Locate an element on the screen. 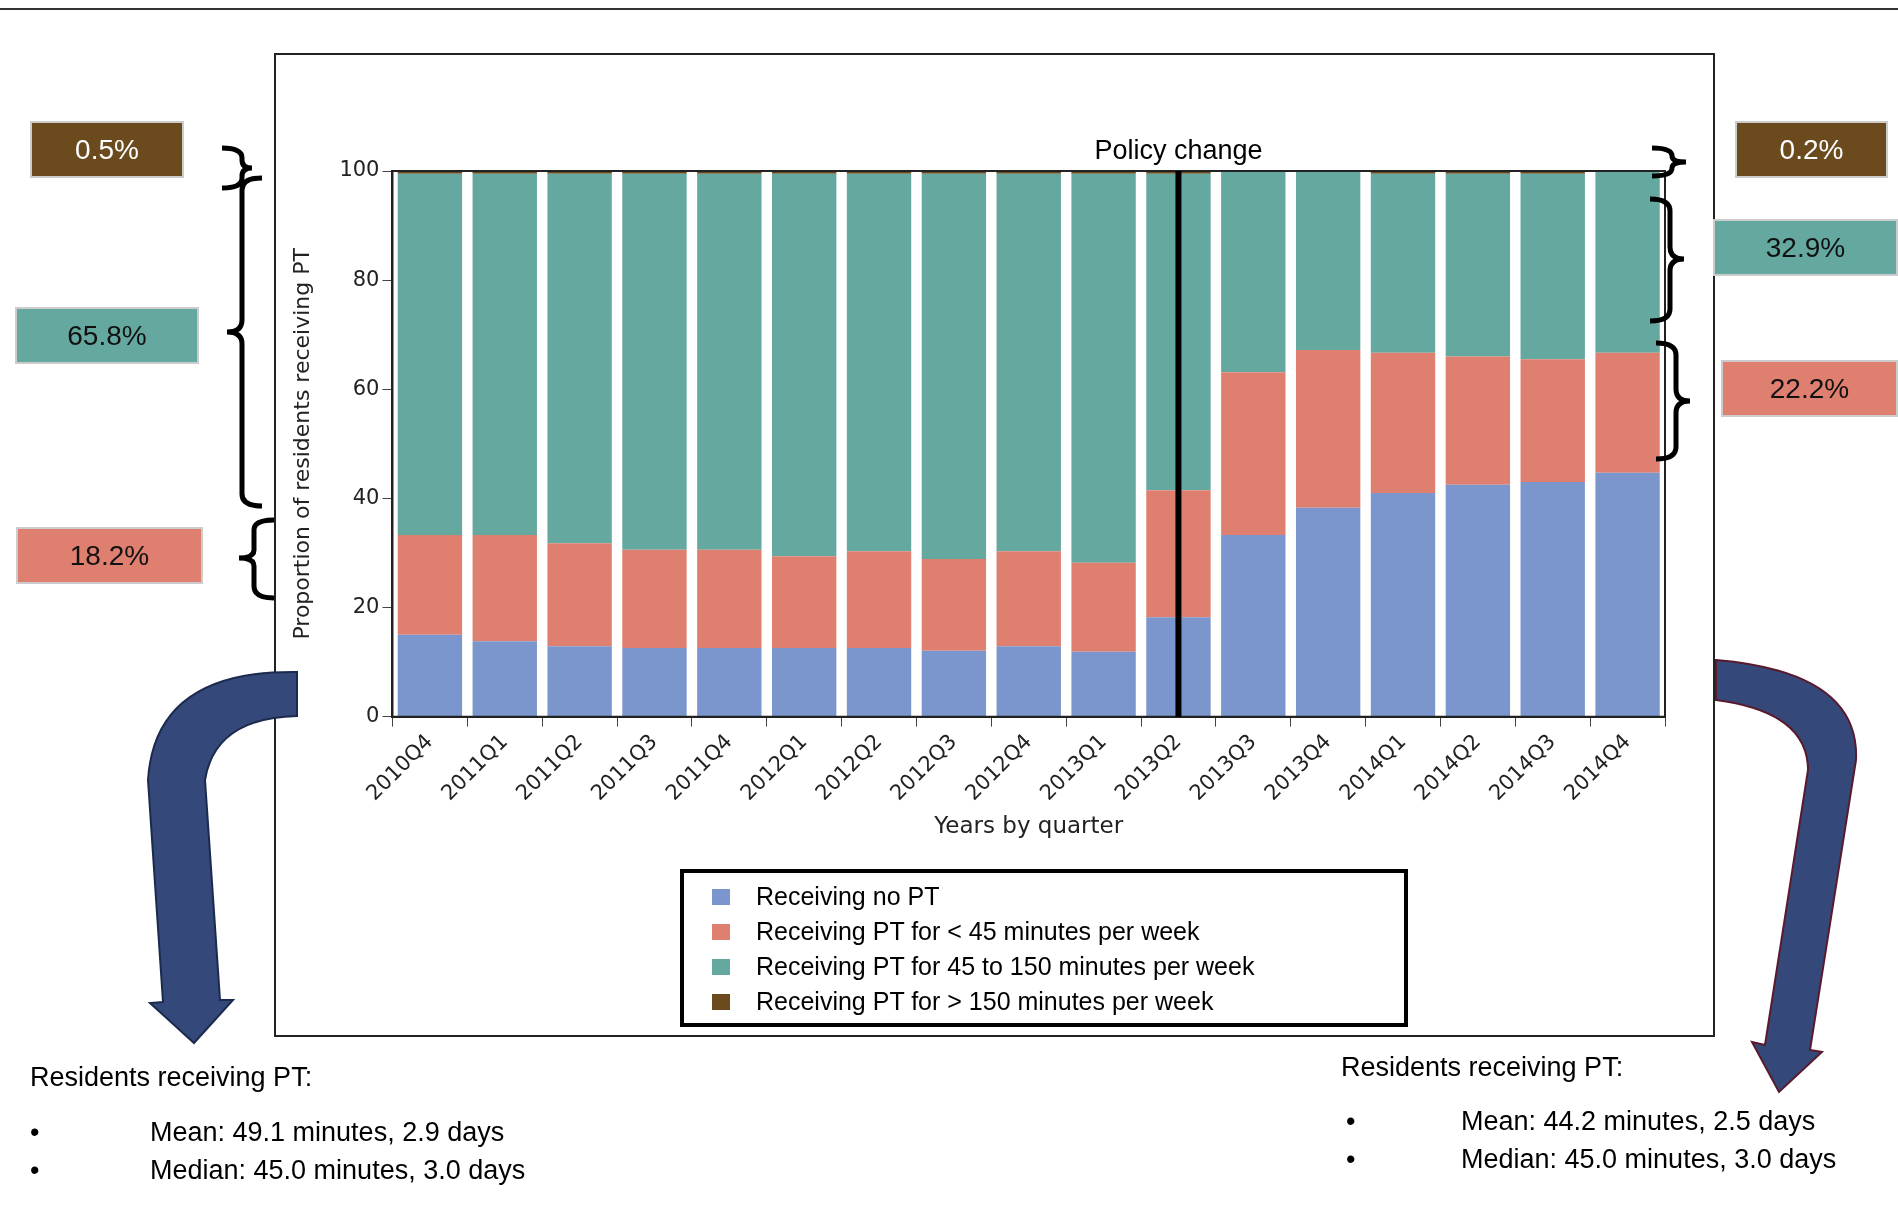 Image resolution: width=1898 pixels, height=1219 pixels. y-tick-label: 60 is located at coordinates (366, 387).